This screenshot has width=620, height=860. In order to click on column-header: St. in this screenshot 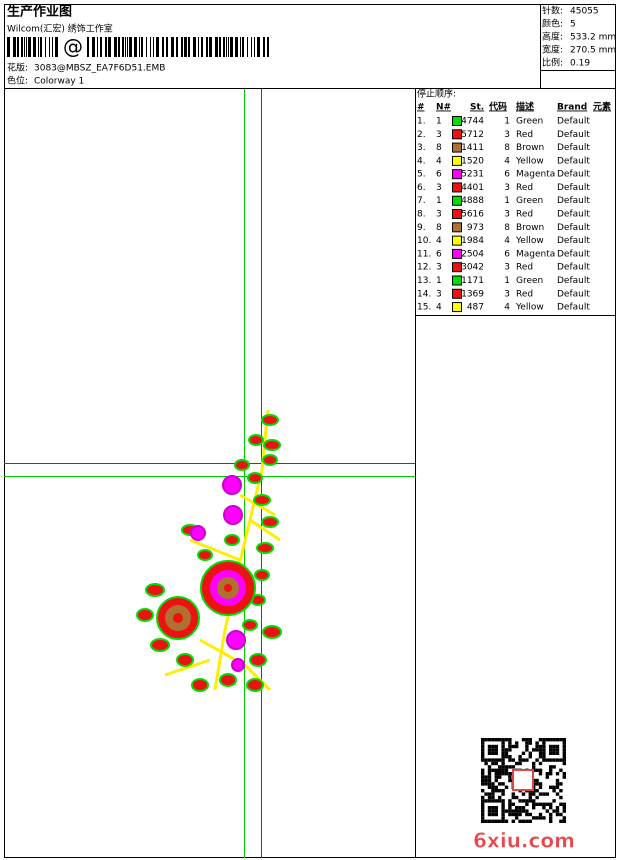, I will do `click(477, 108)`.